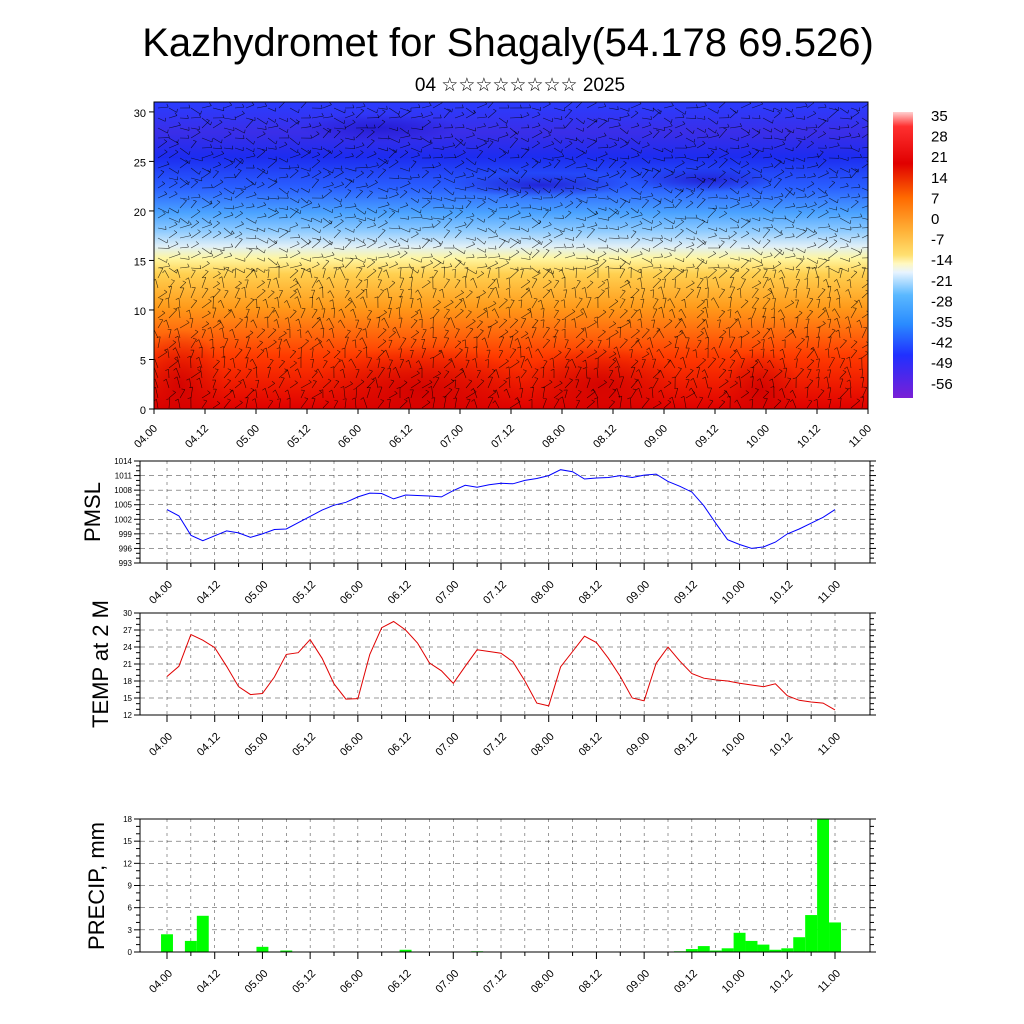 The height and width of the screenshot is (1024, 1024). What do you see at coordinates (799, 944) in the screenshot?
I see `precip-bar` at bounding box center [799, 944].